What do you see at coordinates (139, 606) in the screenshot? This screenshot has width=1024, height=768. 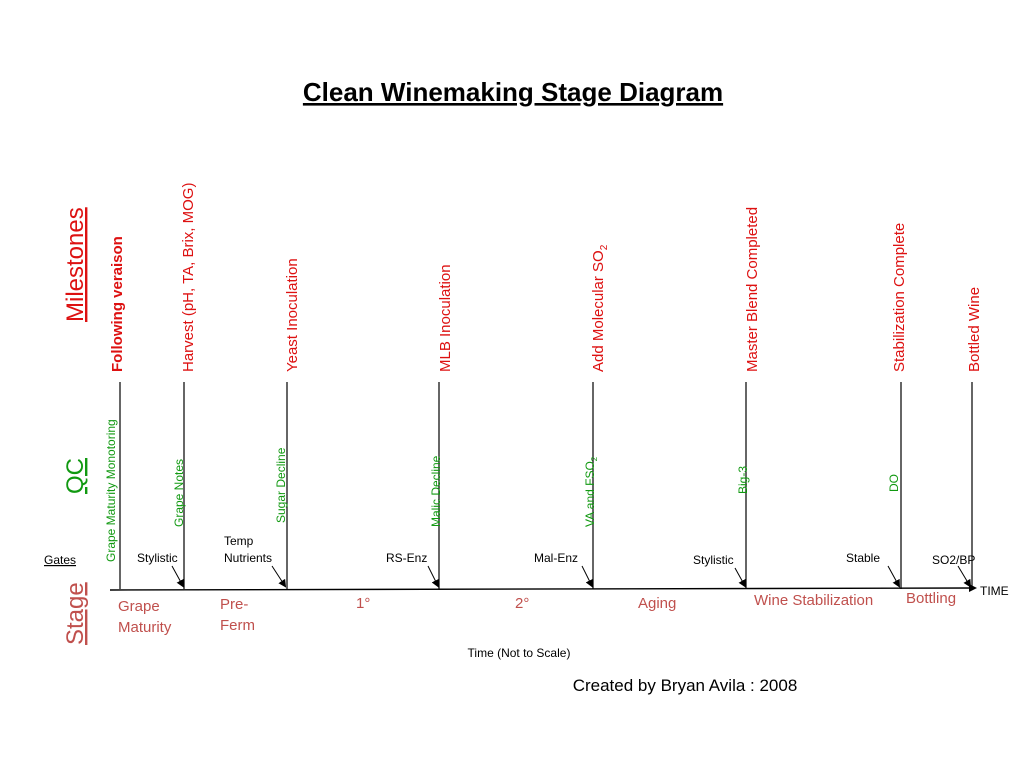 I see `stage-label: Grape` at bounding box center [139, 606].